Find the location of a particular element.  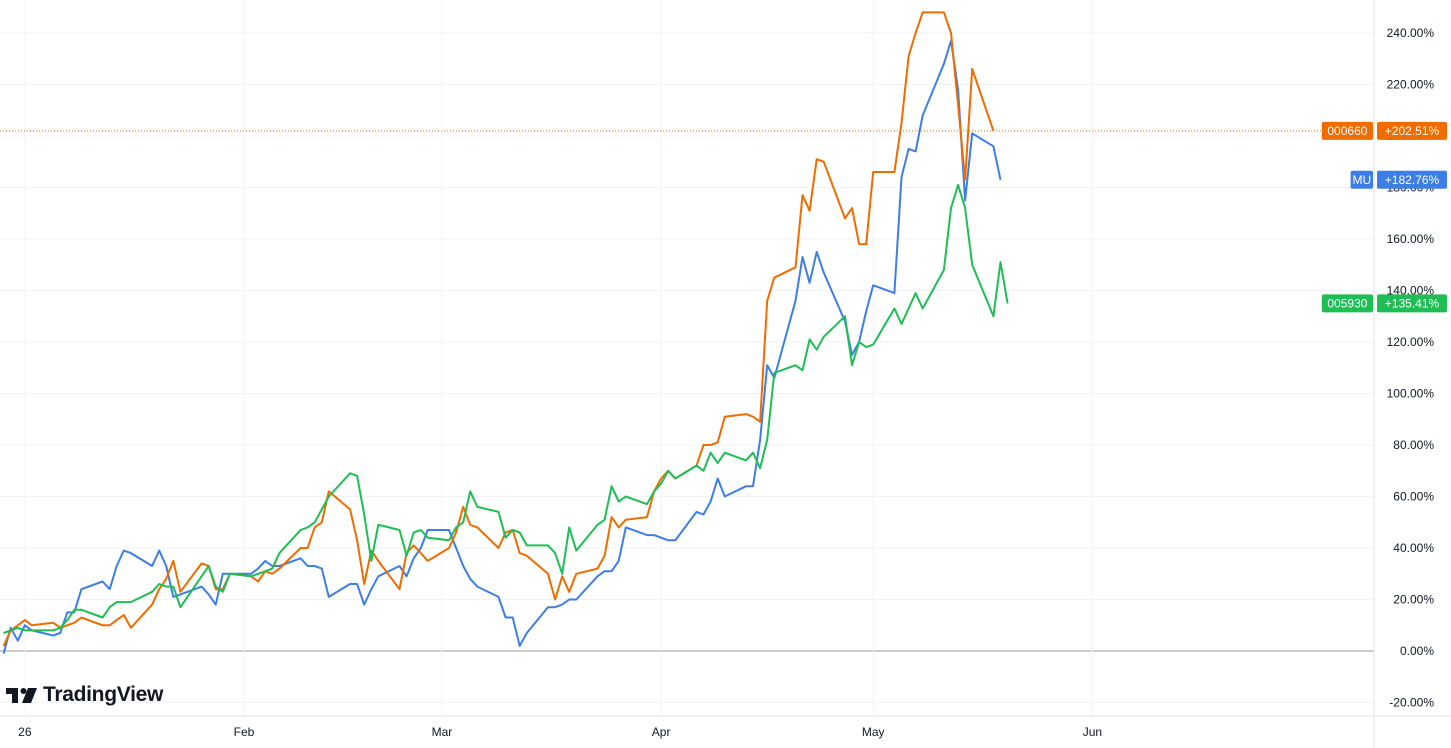

y-tick-label: 120.00% is located at coordinates (1411, 342).